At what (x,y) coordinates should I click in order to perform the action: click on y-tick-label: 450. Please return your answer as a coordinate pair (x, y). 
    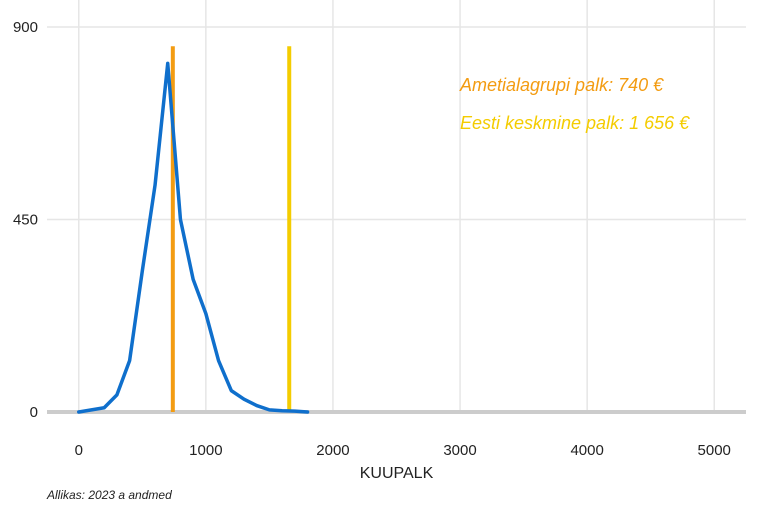
    Looking at the image, I should click on (25, 220).